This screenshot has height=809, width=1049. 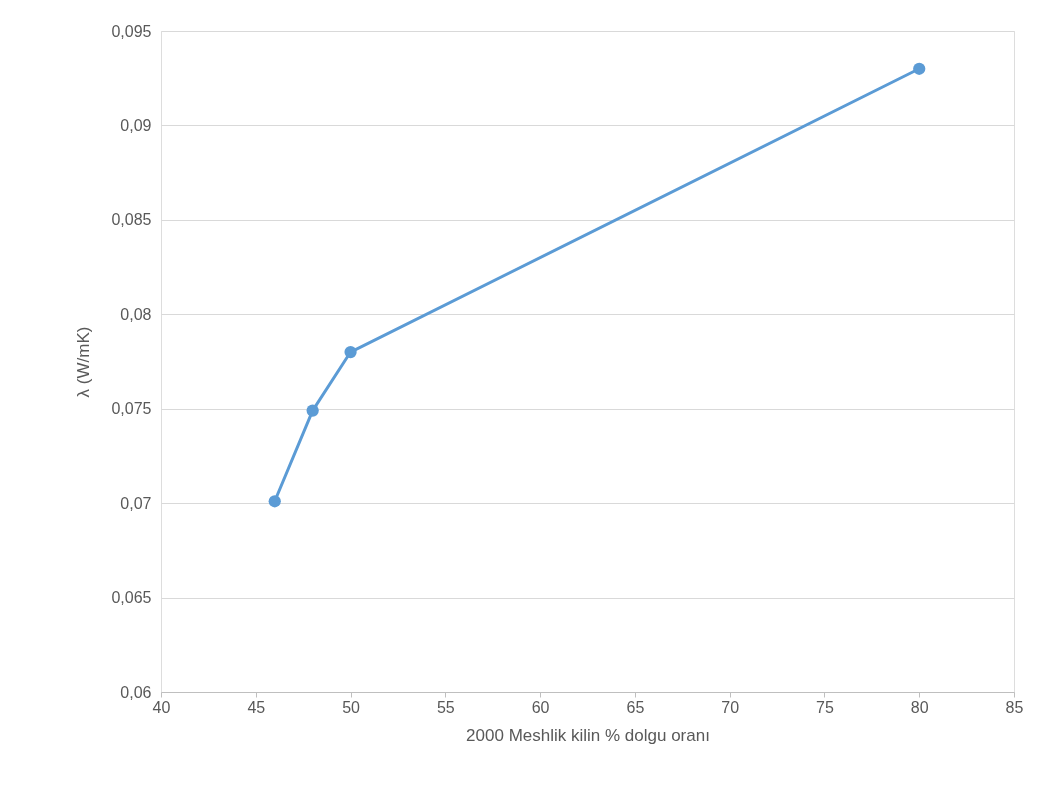 What do you see at coordinates (919, 707) in the screenshot?
I see `x-tick-label: 80` at bounding box center [919, 707].